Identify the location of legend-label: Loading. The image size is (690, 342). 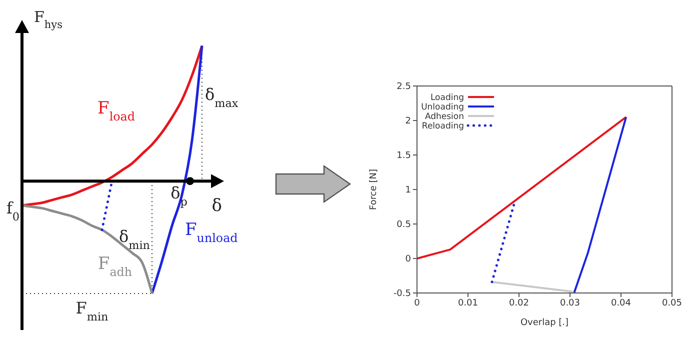
(447, 98).